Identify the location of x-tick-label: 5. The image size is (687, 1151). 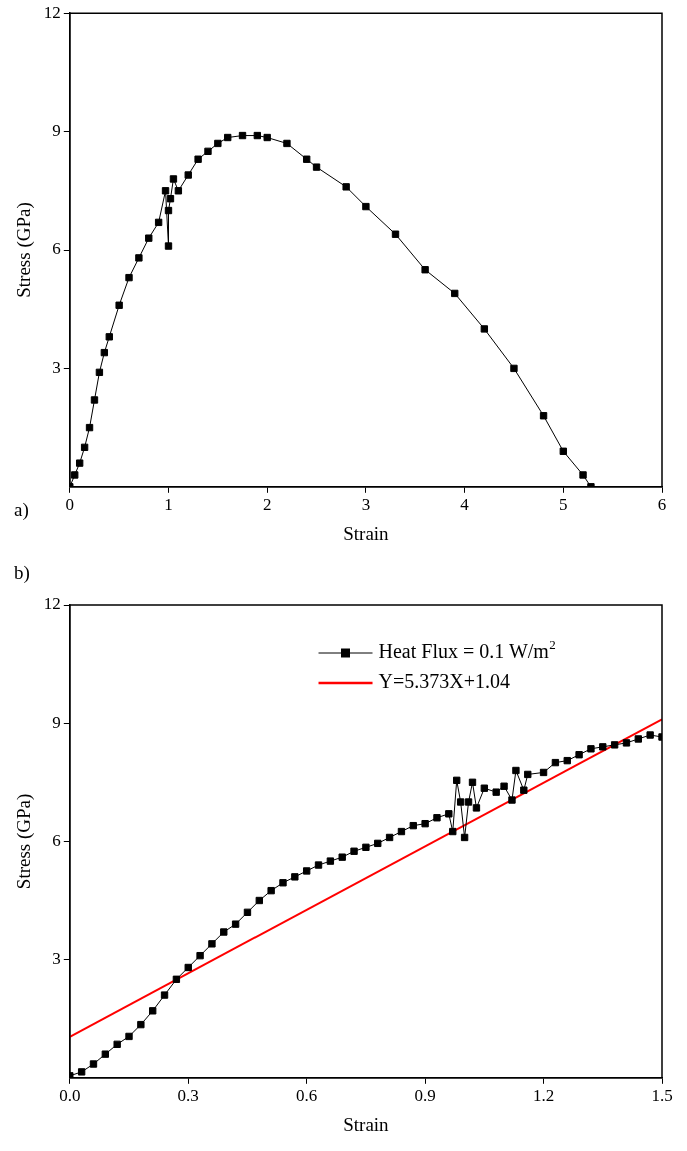
(563, 505).